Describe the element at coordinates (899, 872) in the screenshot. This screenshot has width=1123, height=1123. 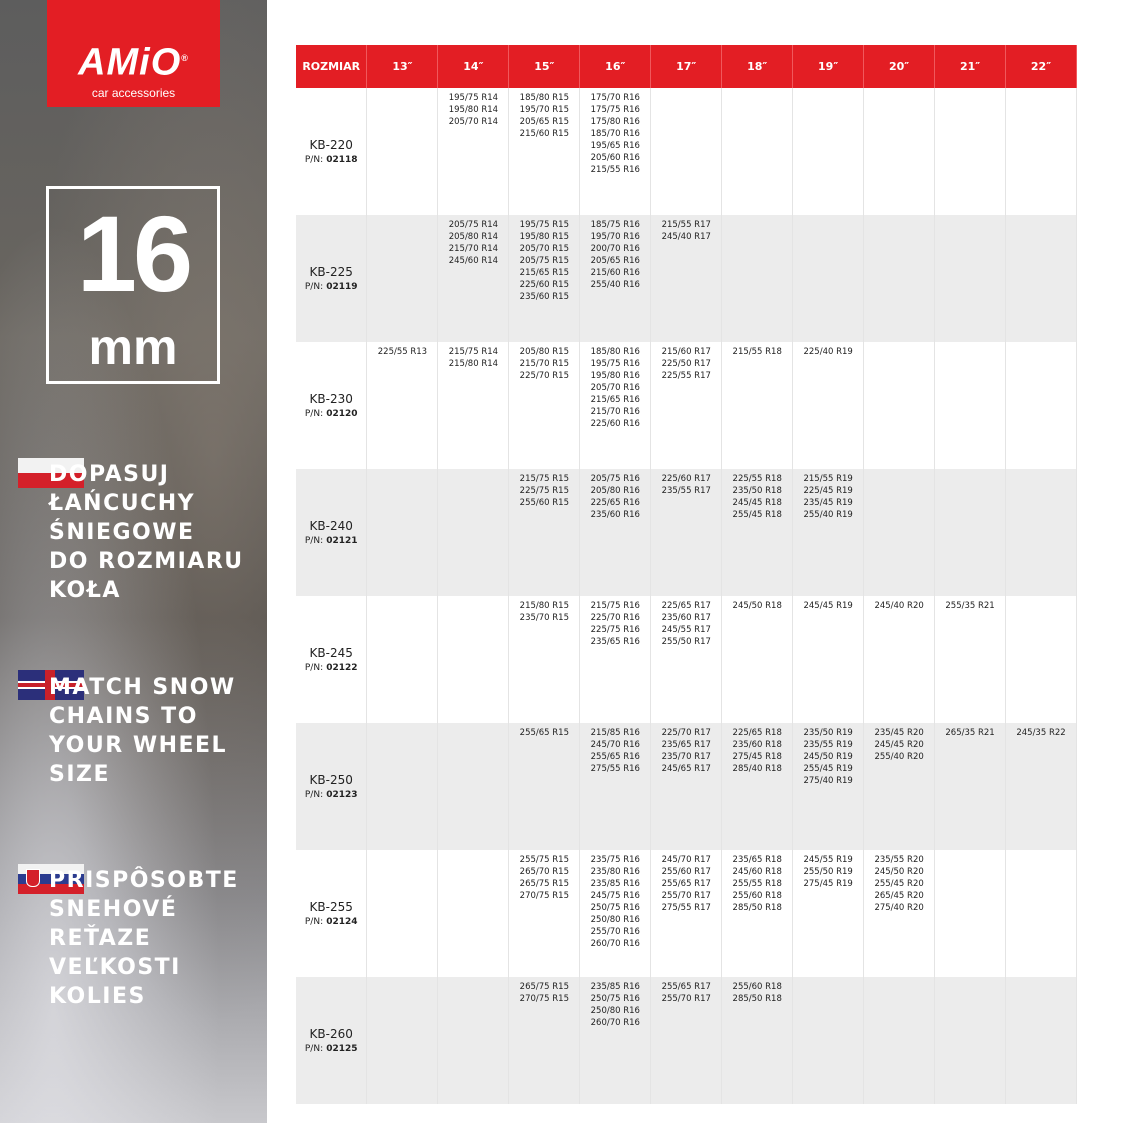
I see `tire-size: 245/50 R20` at that location.